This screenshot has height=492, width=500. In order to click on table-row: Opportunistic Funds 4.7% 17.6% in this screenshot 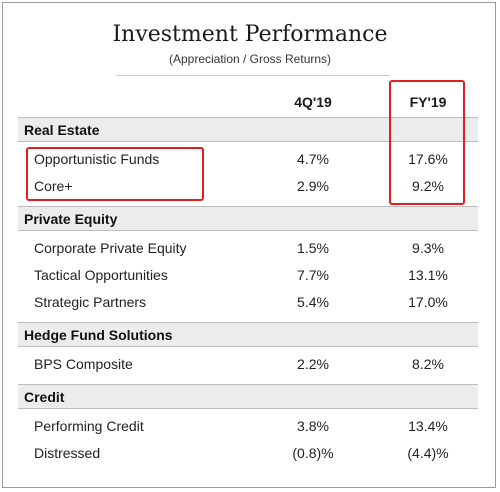, I will do `click(248, 160)`.